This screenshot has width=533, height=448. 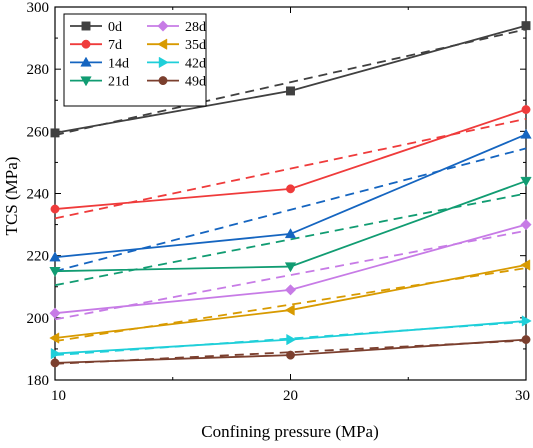 What do you see at coordinates (195, 82) in the screenshot?
I see `legend-label-49d: 49d` at bounding box center [195, 82].